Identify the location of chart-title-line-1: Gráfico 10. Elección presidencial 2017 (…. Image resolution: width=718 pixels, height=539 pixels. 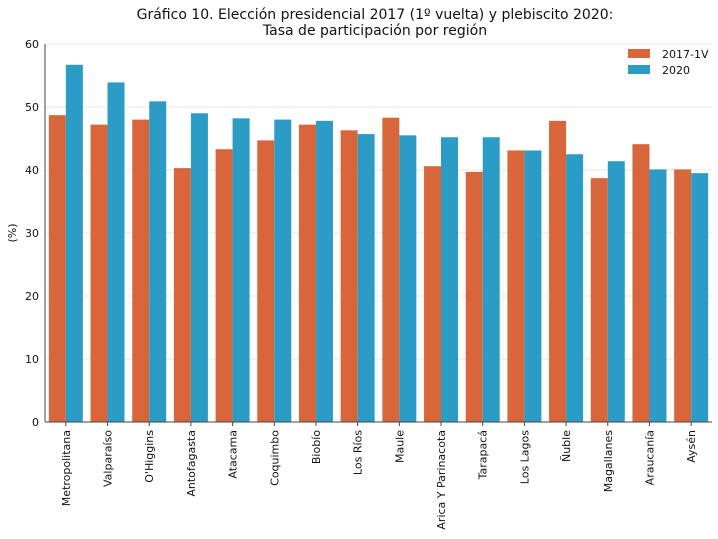
(375, 15).